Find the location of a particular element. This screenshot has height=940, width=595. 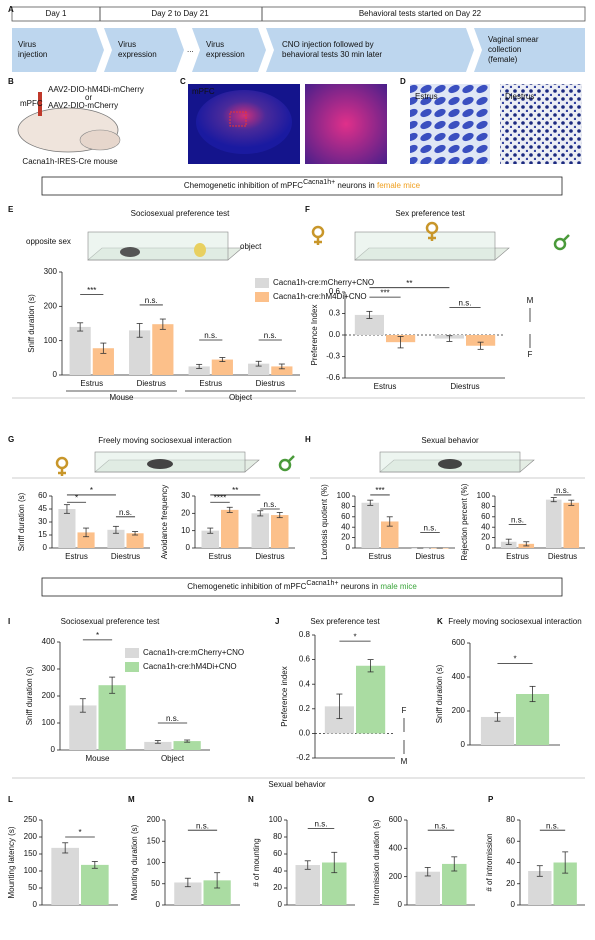

virus-label: AAV2-DIO-mCherry is located at coordinates (83, 105).